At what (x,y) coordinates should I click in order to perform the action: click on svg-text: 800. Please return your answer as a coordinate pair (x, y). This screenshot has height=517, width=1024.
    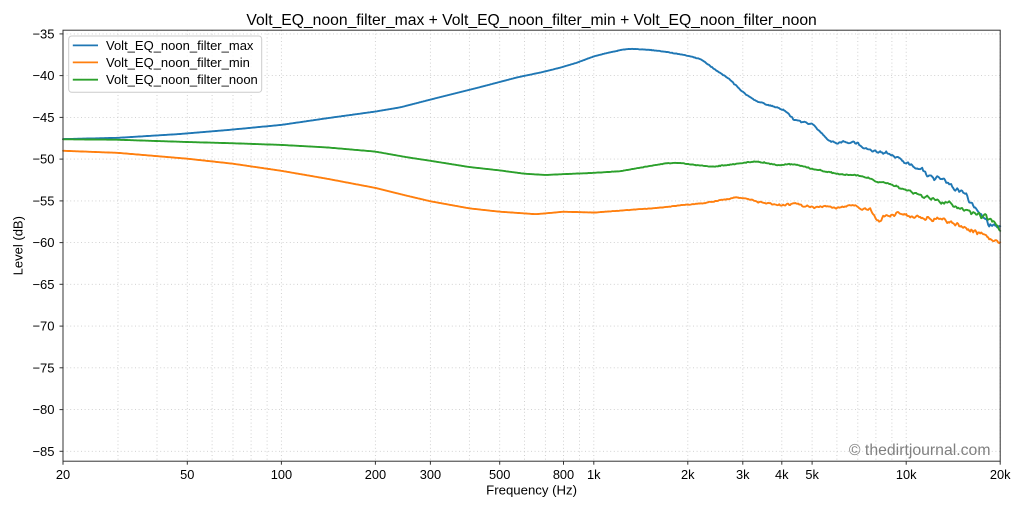
    Looking at the image, I should click on (563, 474).